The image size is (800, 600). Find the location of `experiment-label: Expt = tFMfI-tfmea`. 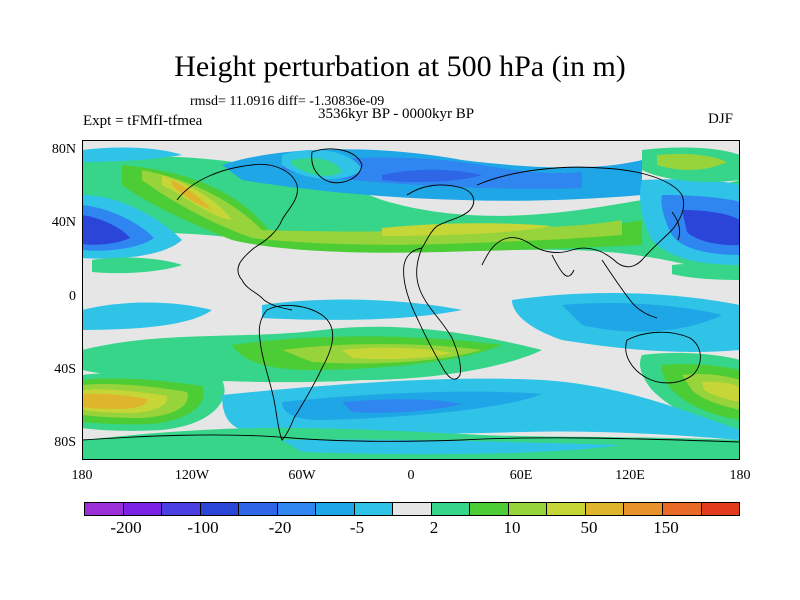

experiment-label: Expt = tFMfI-tfmea is located at coordinates (143, 121).